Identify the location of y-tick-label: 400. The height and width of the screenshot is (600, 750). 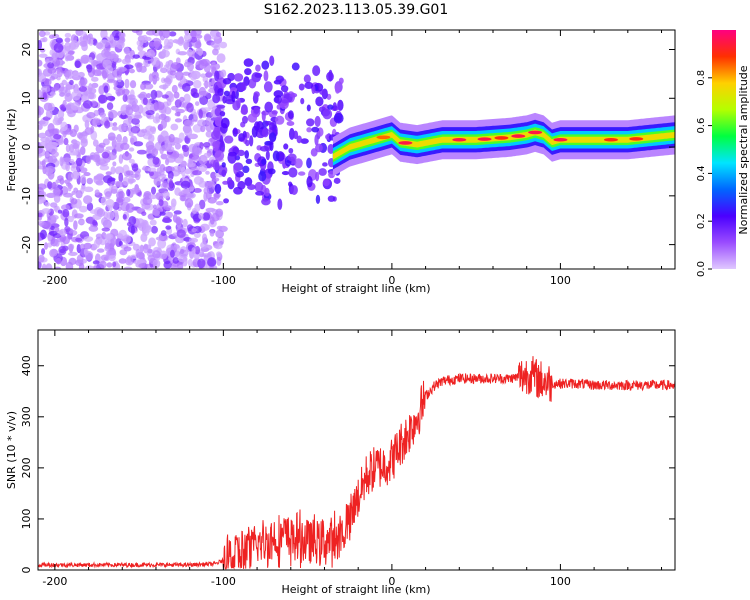
(26, 365).